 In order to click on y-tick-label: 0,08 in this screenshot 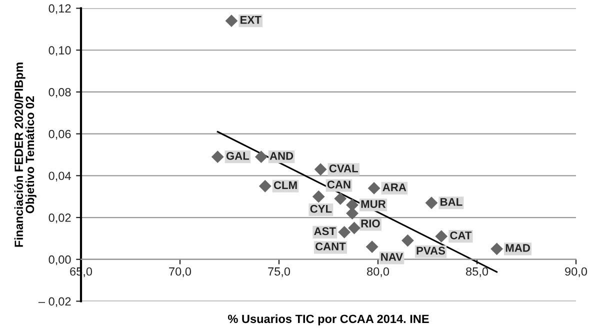, I will do `click(59, 93)`.